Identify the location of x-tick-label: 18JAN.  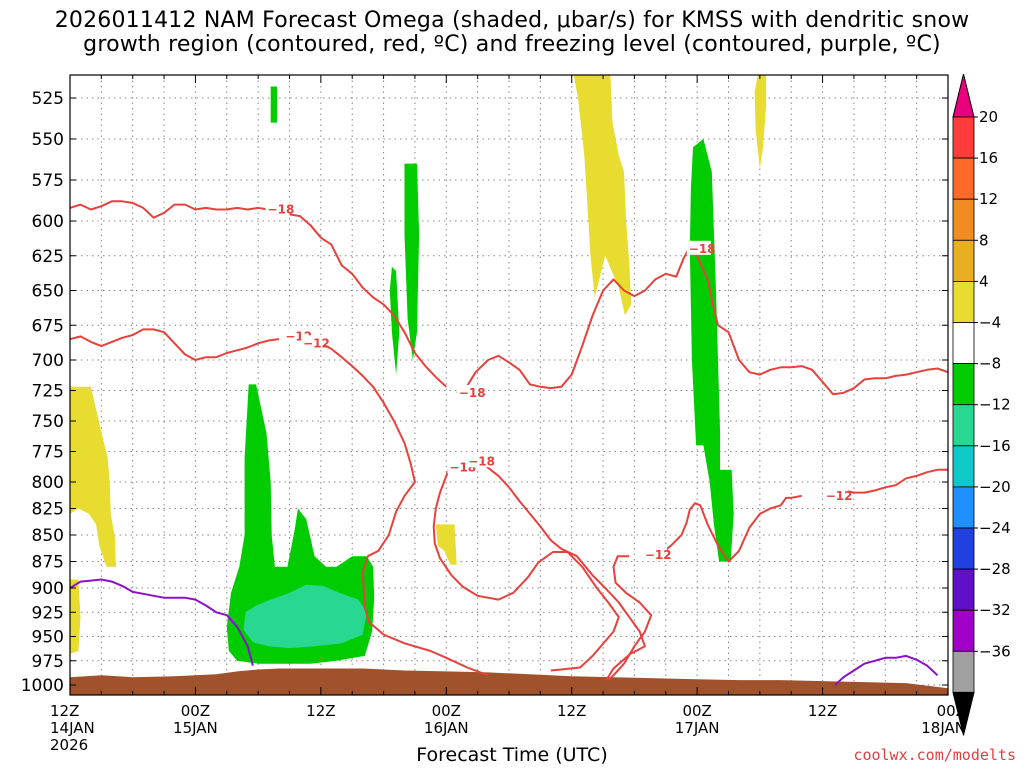
(943, 728).